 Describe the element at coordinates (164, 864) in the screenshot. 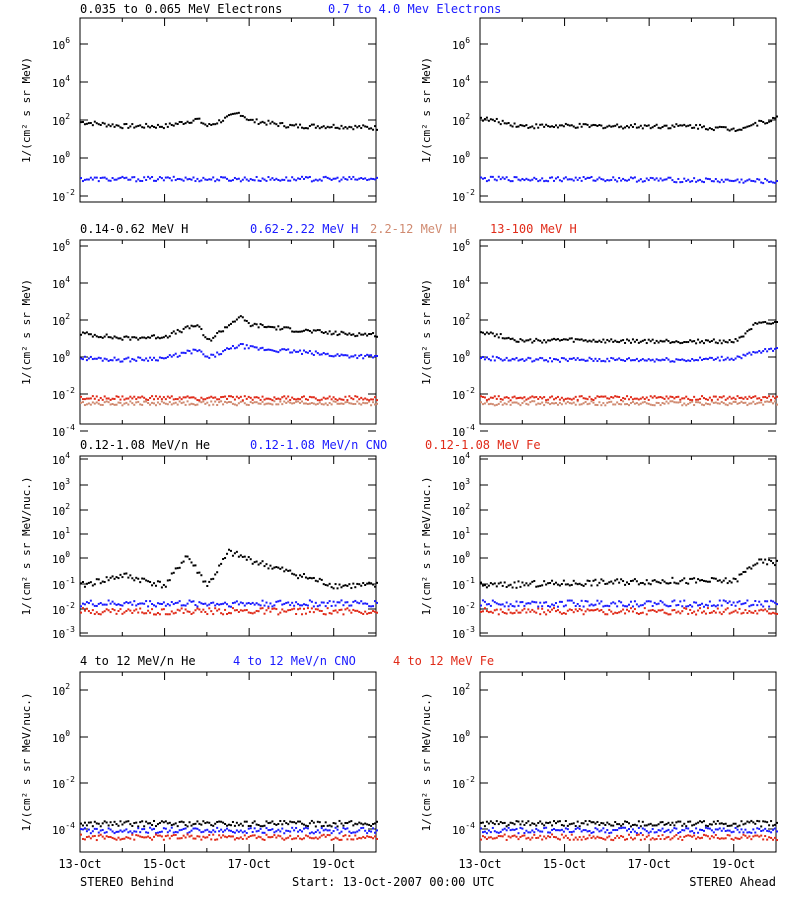

I see `x-tick-label: 15-Oct` at that location.